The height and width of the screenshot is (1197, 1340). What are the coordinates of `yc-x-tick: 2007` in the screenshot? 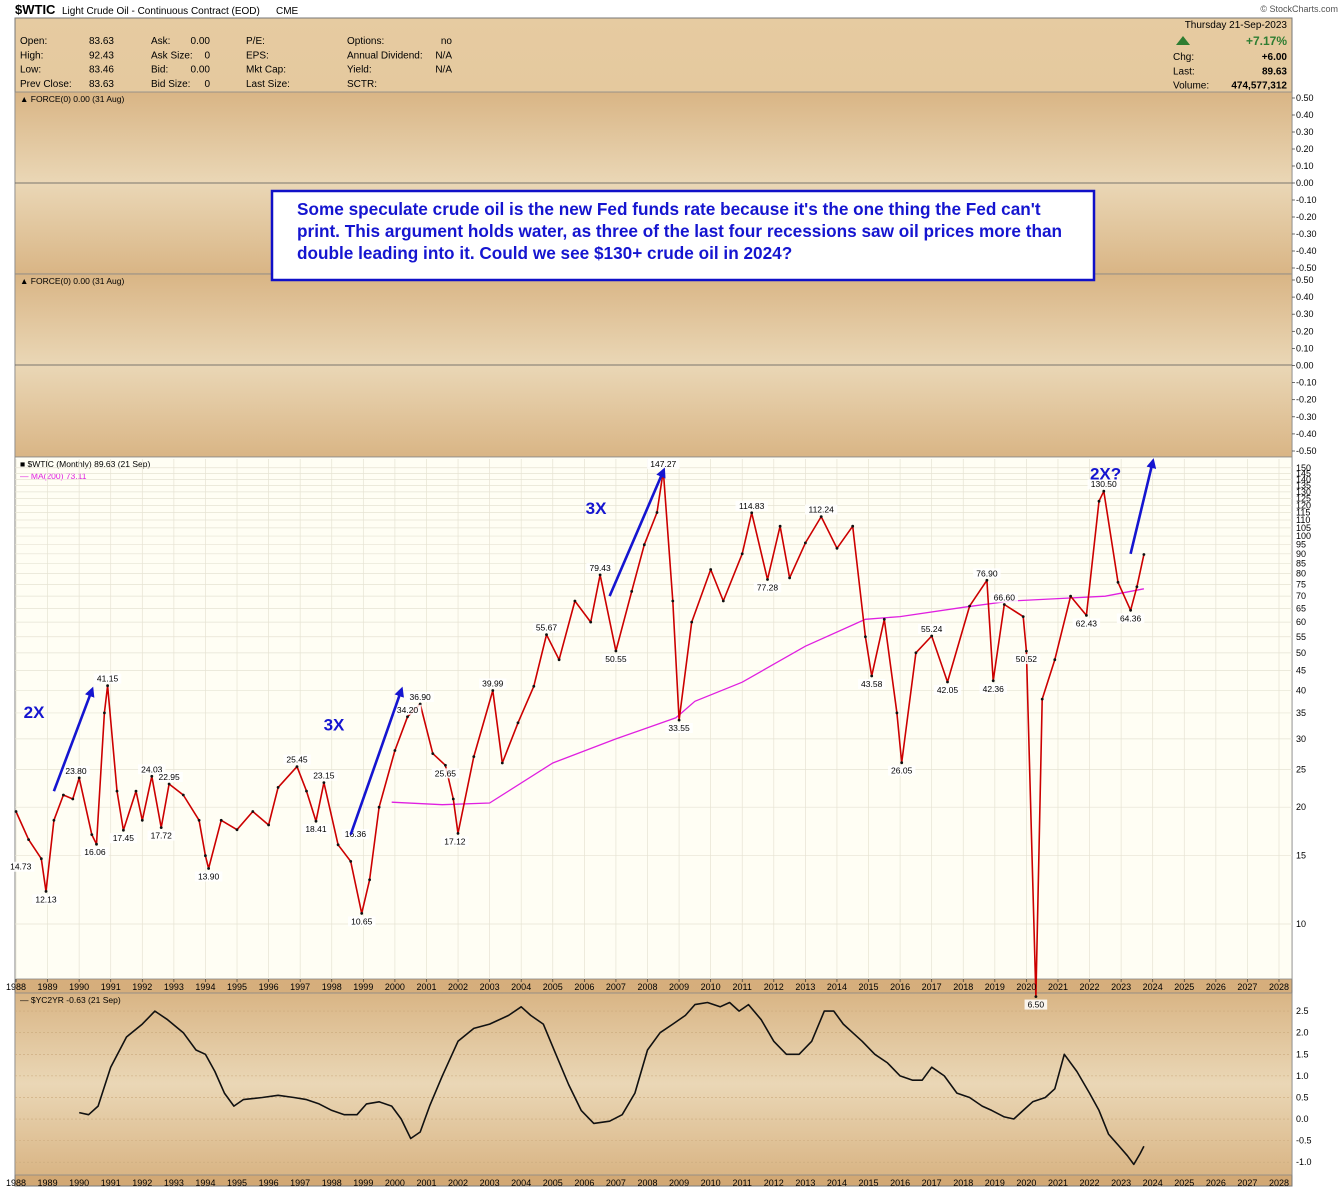 It's located at (616, 1183).